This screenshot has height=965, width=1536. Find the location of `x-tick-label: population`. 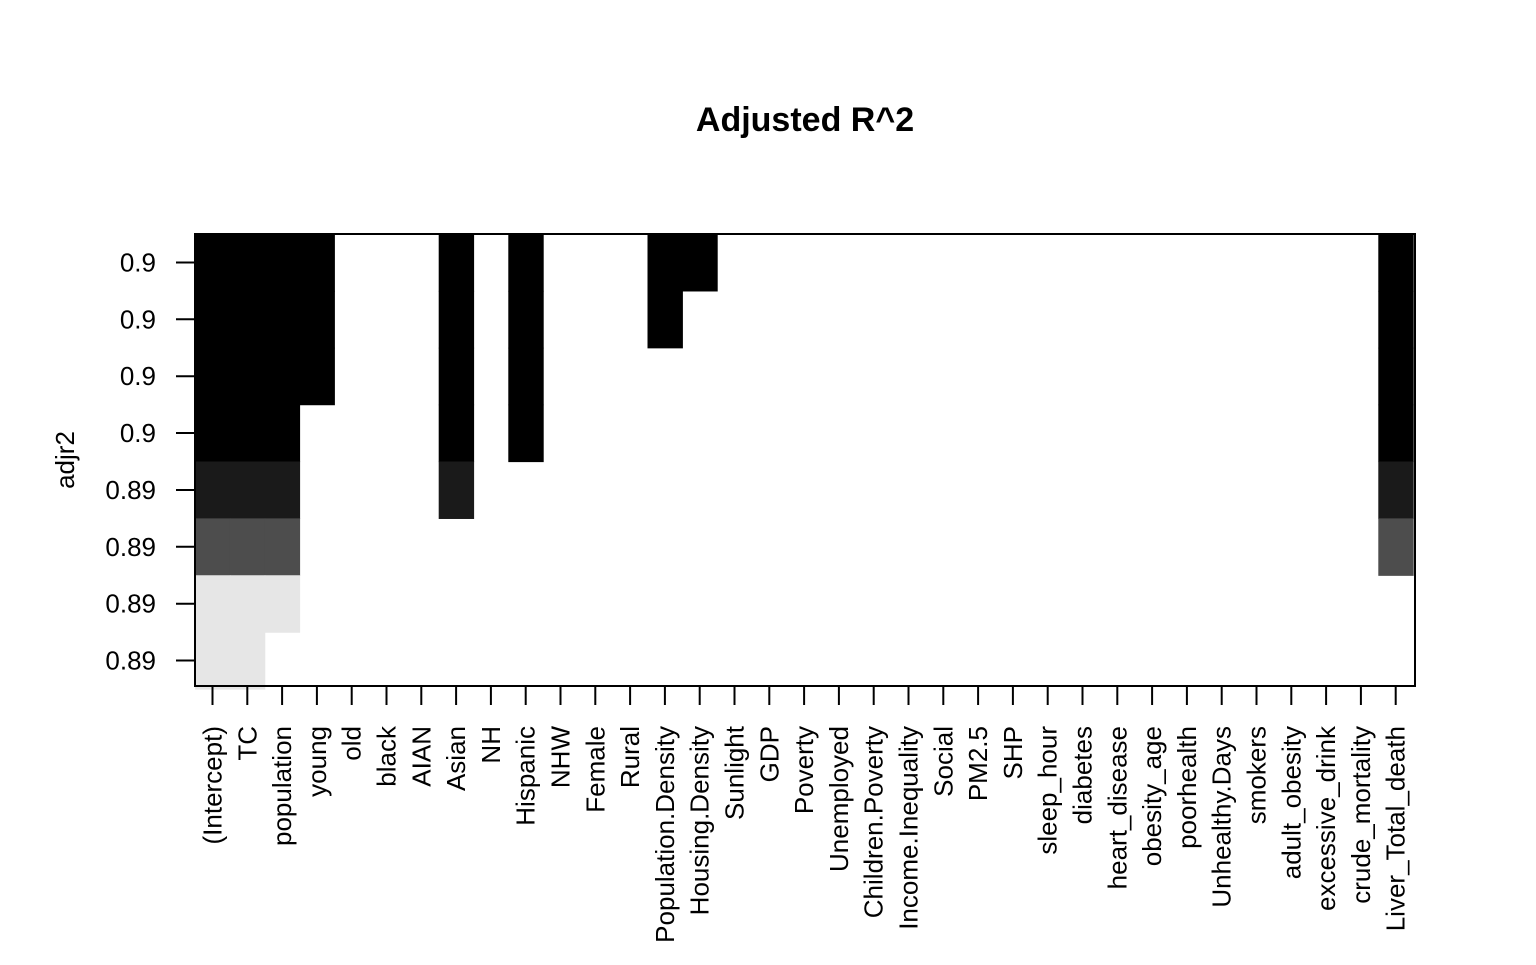

x-tick-label: population is located at coordinates (282, 786).